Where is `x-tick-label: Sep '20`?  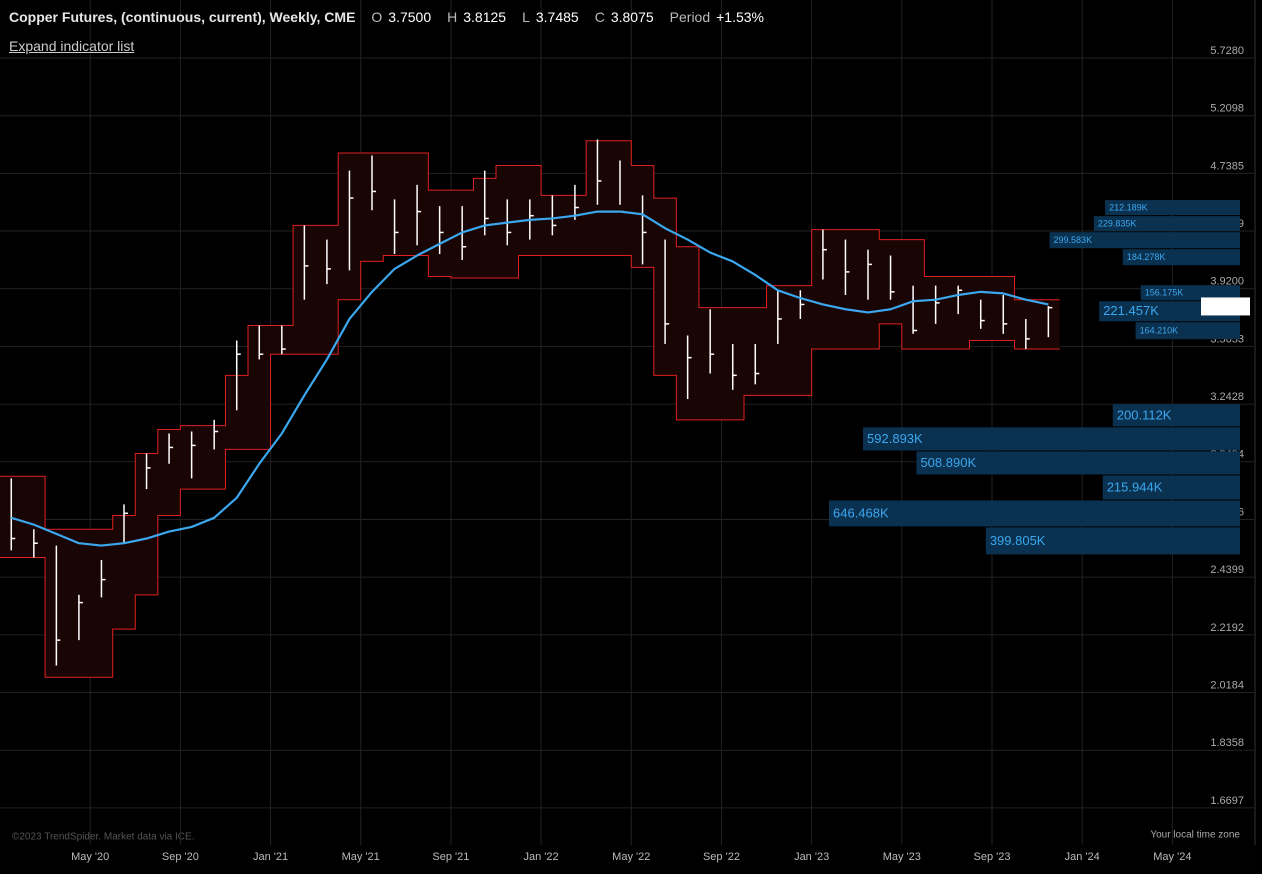
x-tick-label: Sep '20 is located at coordinates (180, 857).